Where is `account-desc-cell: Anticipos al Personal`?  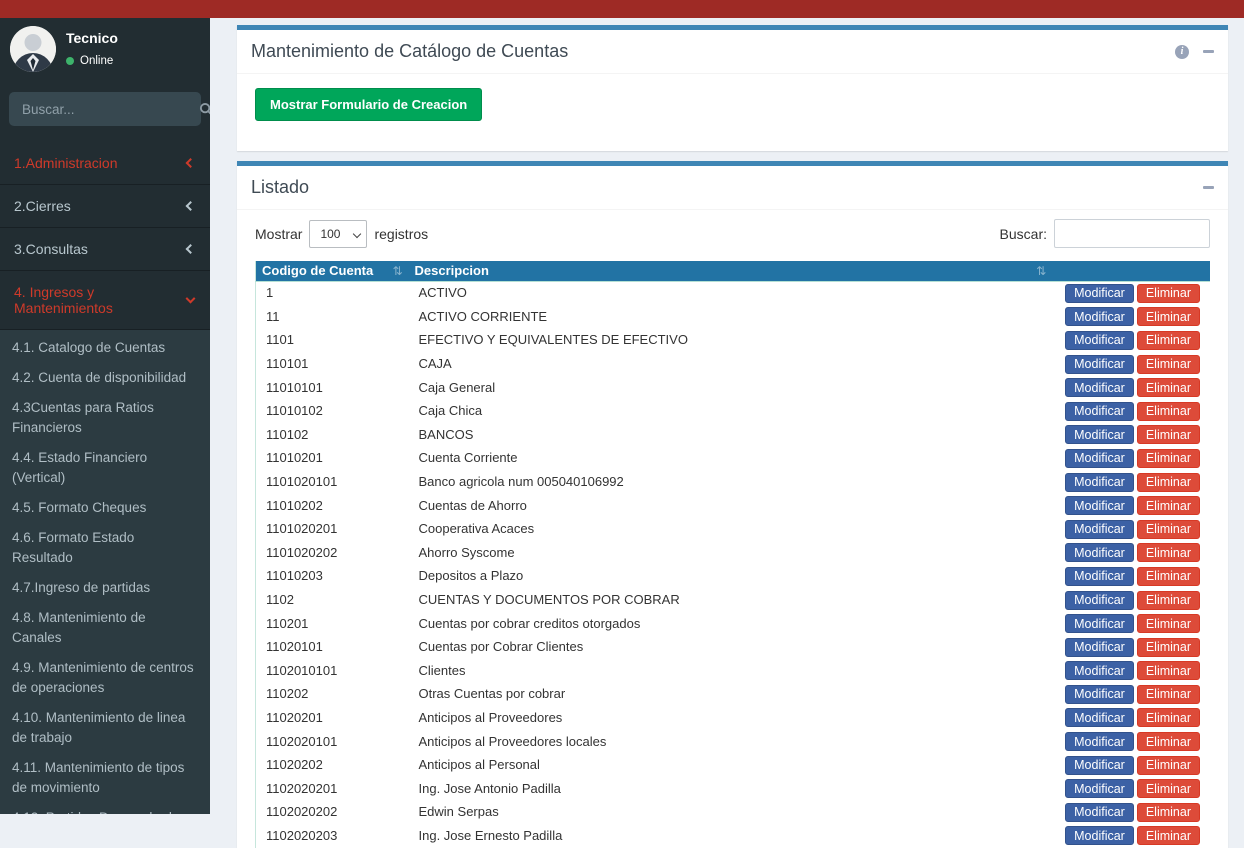
account-desc-cell: Anticipos al Personal is located at coordinates (731, 765).